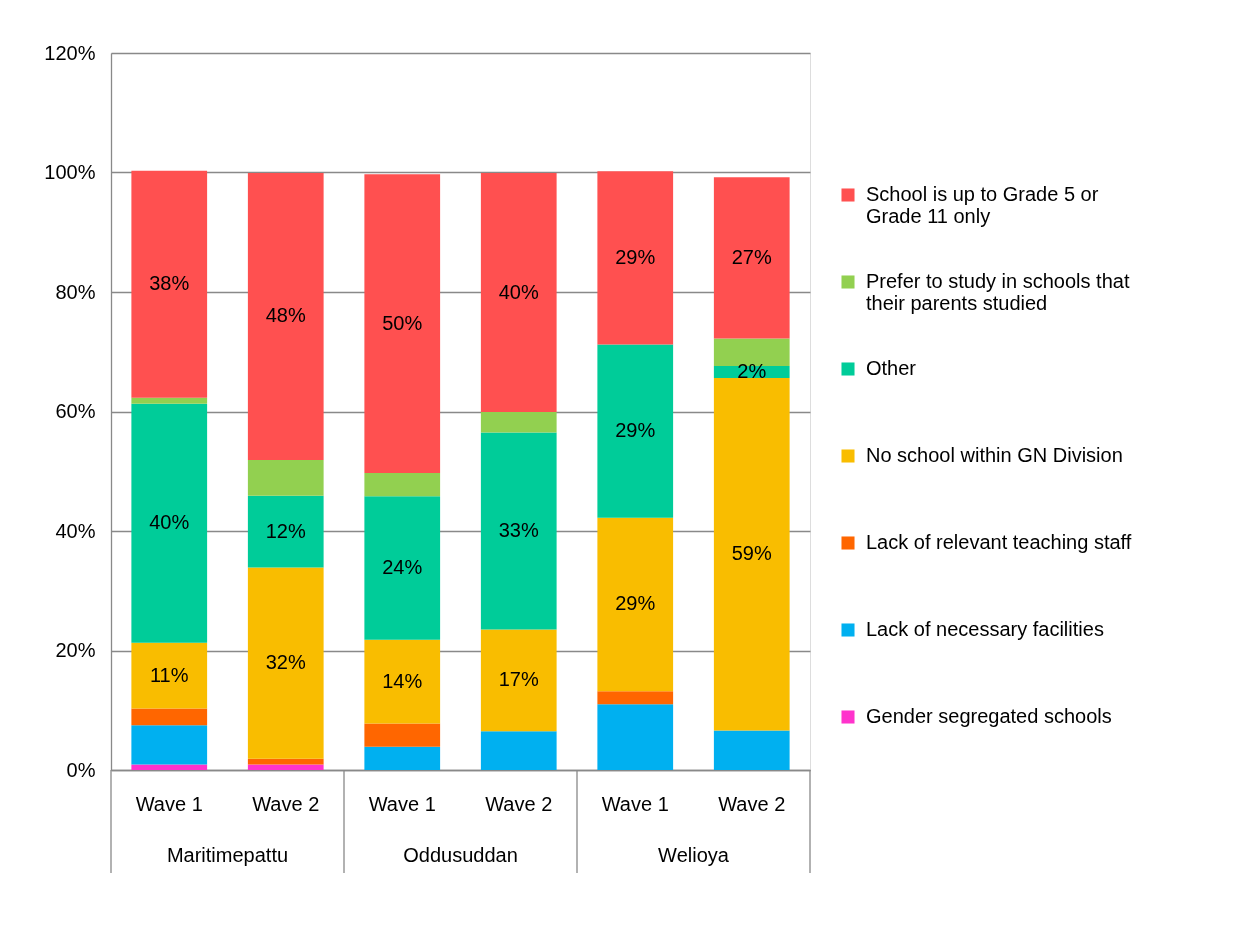 This screenshot has width=1234, height=925. What do you see at coordinates (227, 855) in the screenshot?
I see `text: Maritimepattu` at bounding box center [227, 855].